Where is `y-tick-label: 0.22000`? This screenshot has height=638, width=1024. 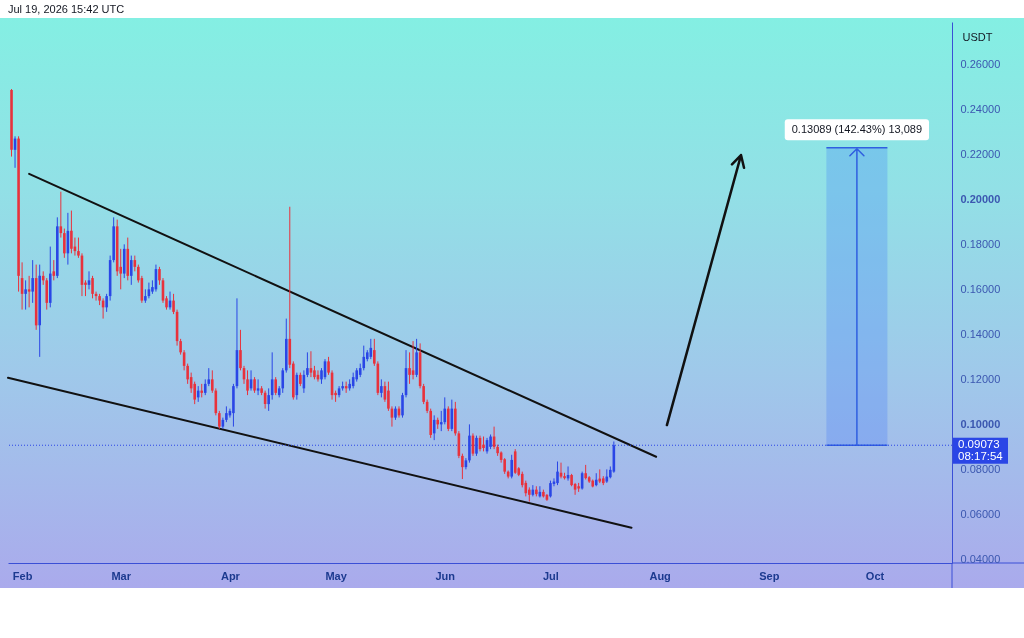 y-tick-label: 0.22000 is located at coordinates (980, 153).